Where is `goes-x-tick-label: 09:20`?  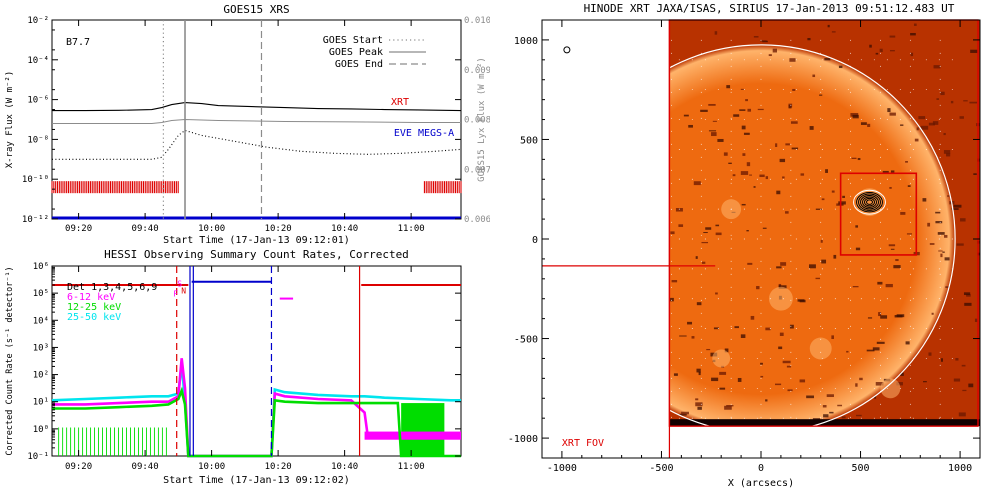
goes-x-tick-label: 09:20 is located at coordinates (78, 229).